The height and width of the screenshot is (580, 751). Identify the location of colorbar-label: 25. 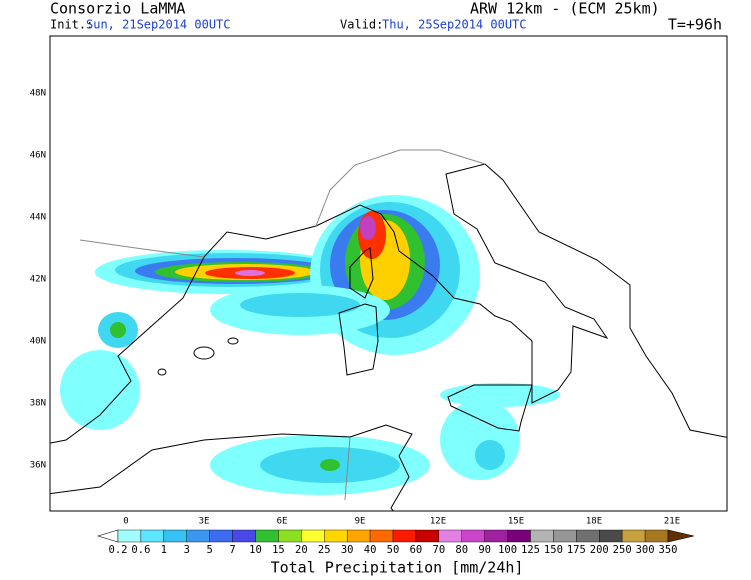
(324, 550).